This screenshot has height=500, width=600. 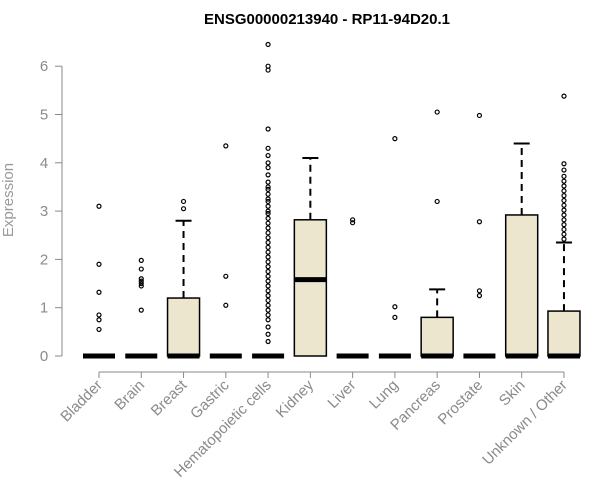 I want to click on y-tick-label: 0, so click(x=44, y=356).